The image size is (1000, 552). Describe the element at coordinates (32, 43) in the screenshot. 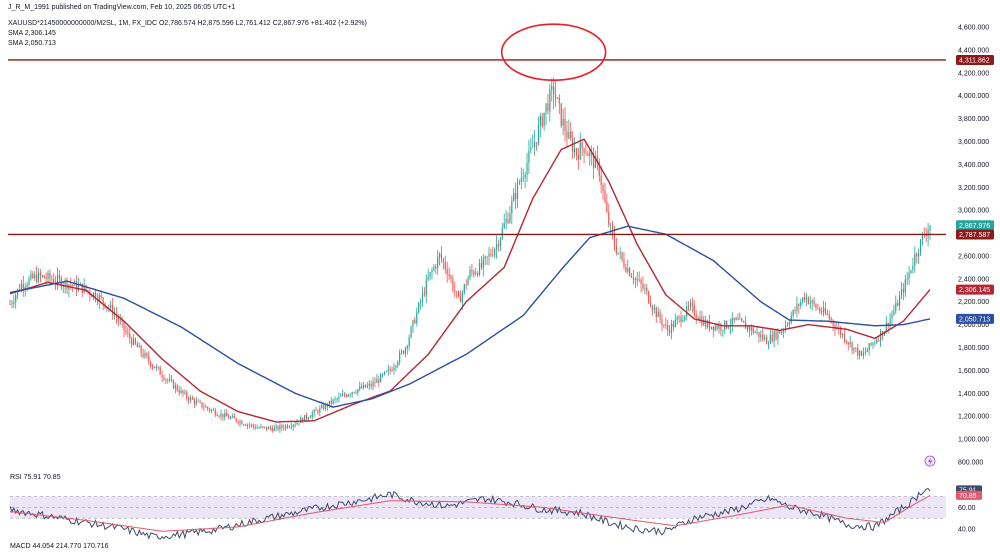

I see `sma-slow-legend: SMA 2,050.713` at that location.